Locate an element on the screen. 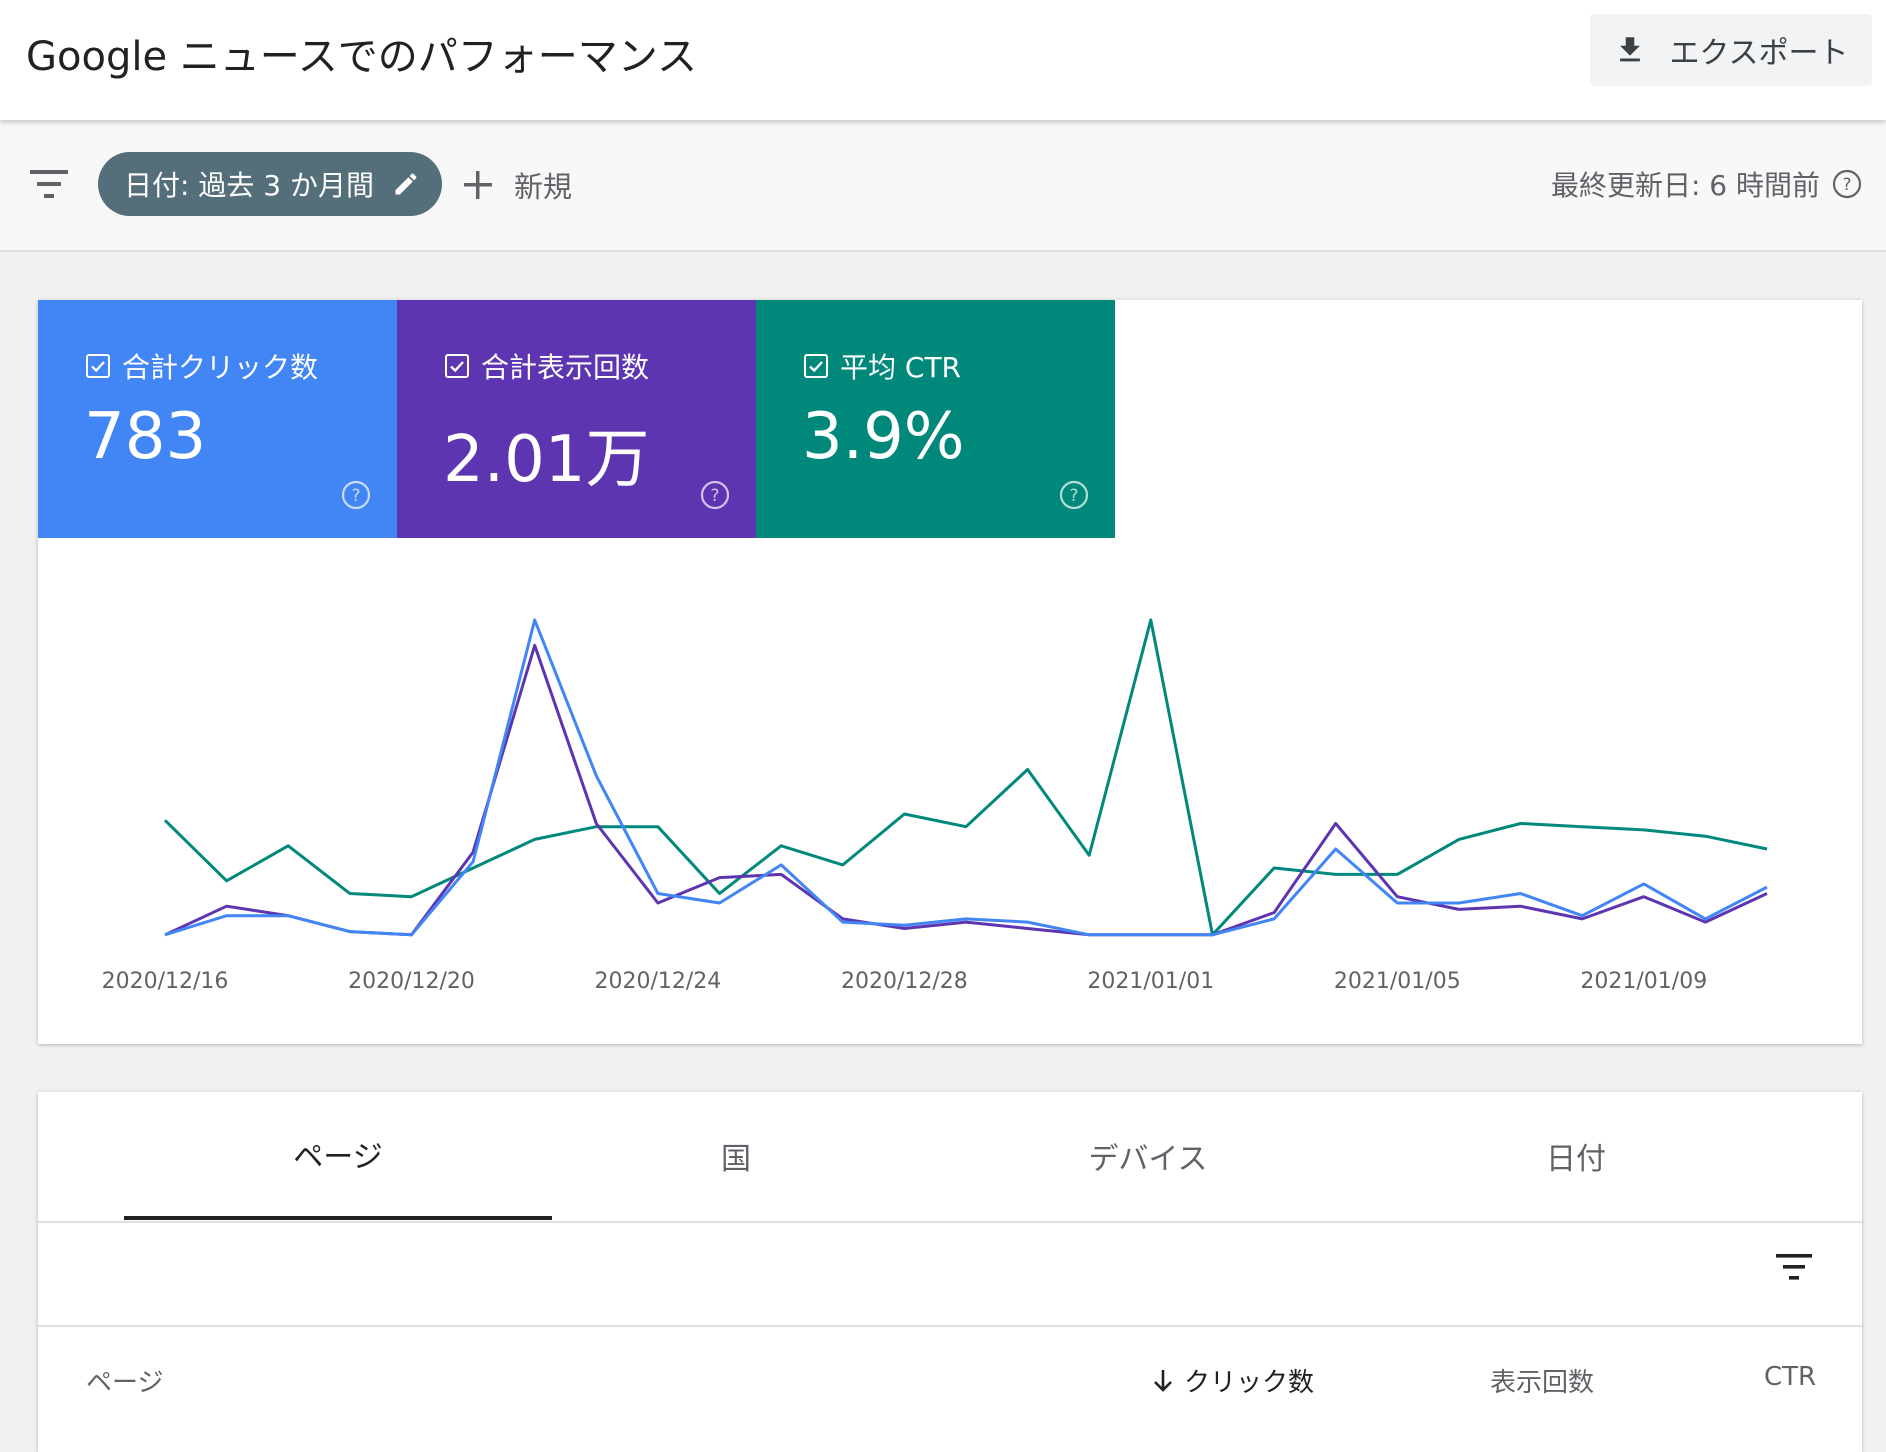 The height and width of the screenshot is (1452, 1886). x-tick-label: 2021/01/09 is located at coordinates (1643, 981).